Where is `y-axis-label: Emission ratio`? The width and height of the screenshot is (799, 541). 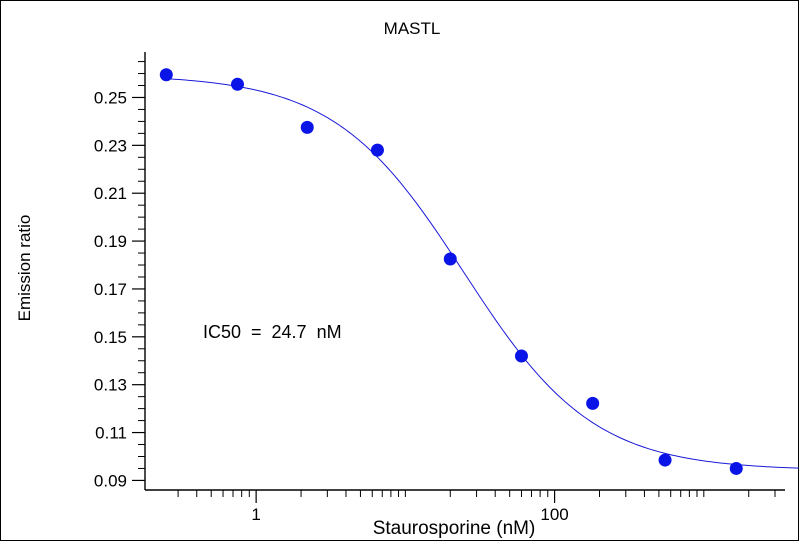
y-axis-label: Emission ratio is located at coordinates (24, 268).